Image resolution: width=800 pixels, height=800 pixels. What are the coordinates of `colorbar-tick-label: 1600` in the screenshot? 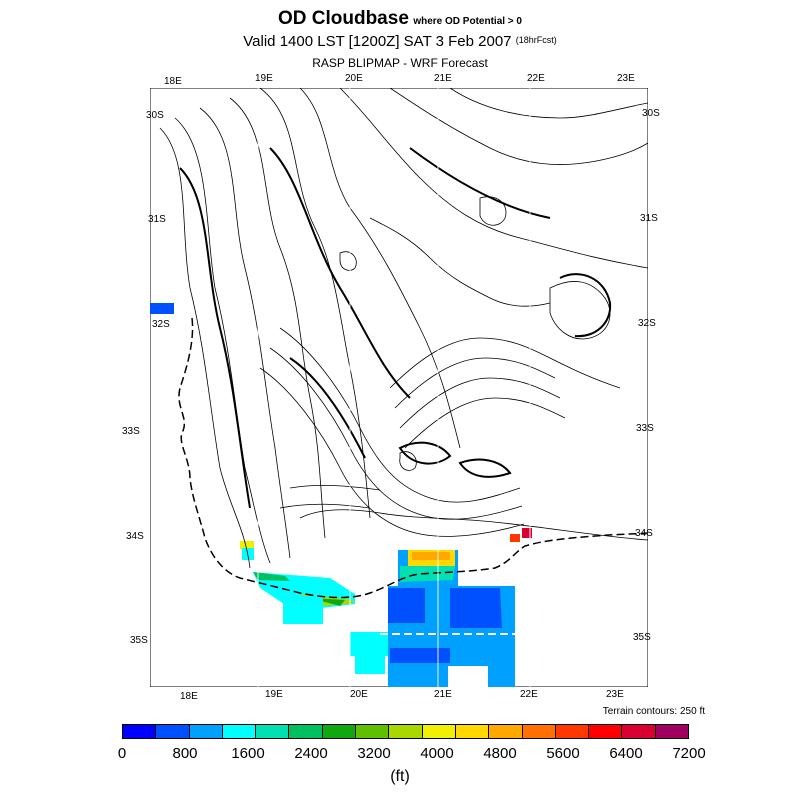 It's located at (248, 753).